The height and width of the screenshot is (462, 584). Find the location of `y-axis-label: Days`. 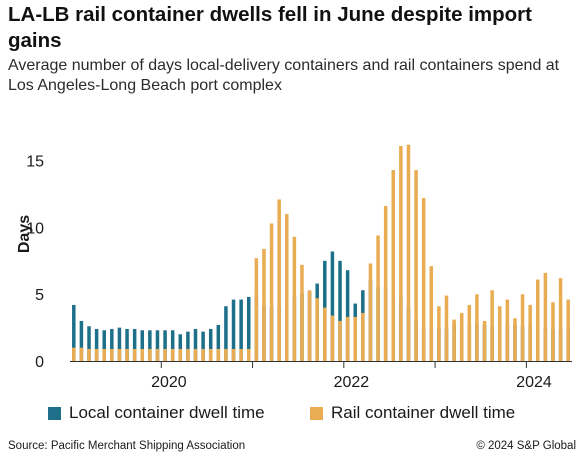

y-axis-label: Days is located at coordinates (24, 234).